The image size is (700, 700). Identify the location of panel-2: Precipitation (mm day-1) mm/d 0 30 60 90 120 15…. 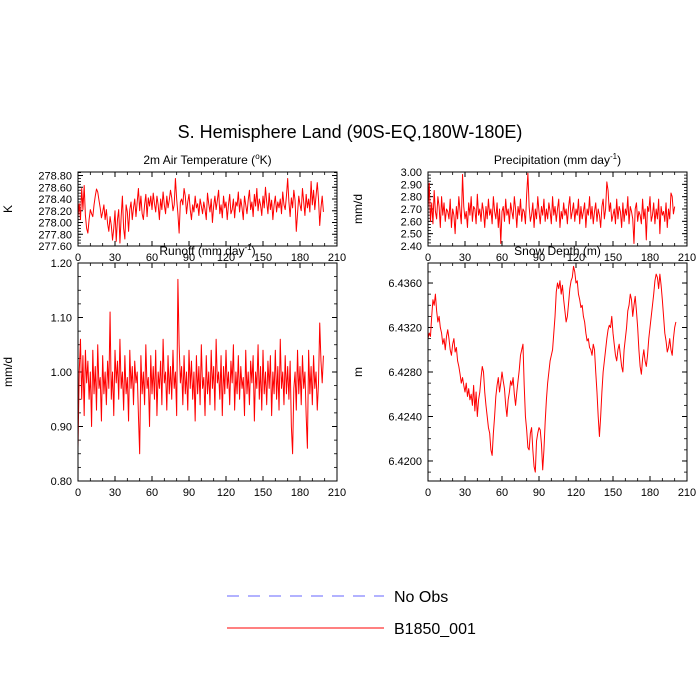
(523, 208).